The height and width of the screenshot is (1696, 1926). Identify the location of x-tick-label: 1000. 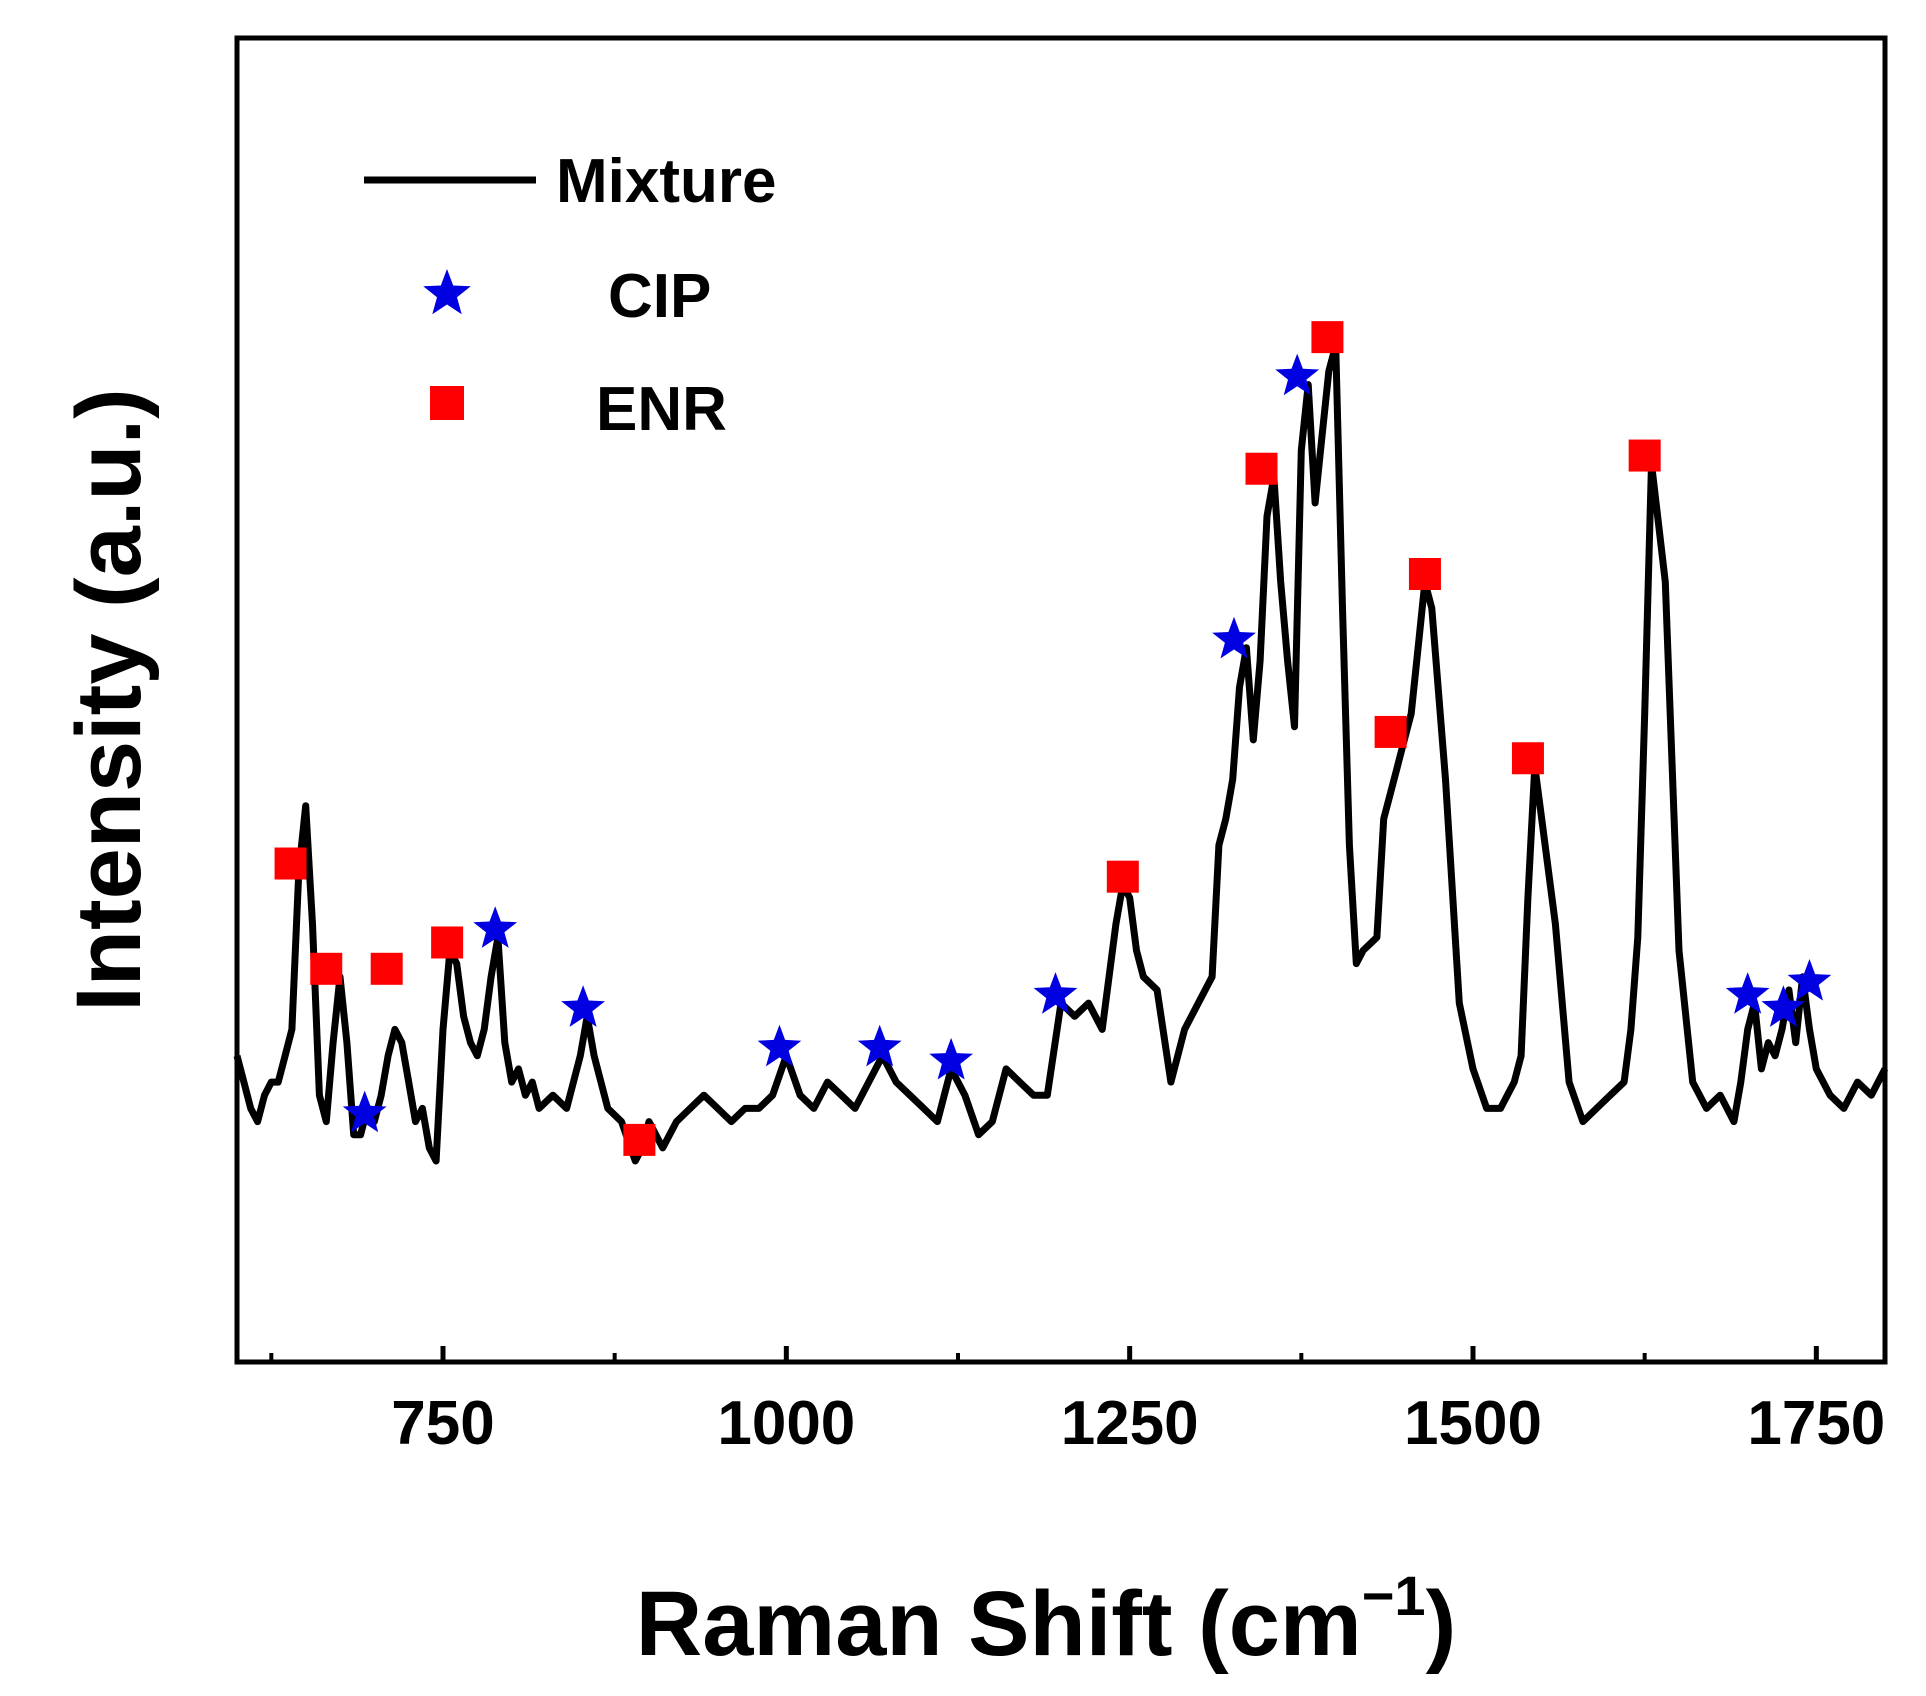
(786, 1423).